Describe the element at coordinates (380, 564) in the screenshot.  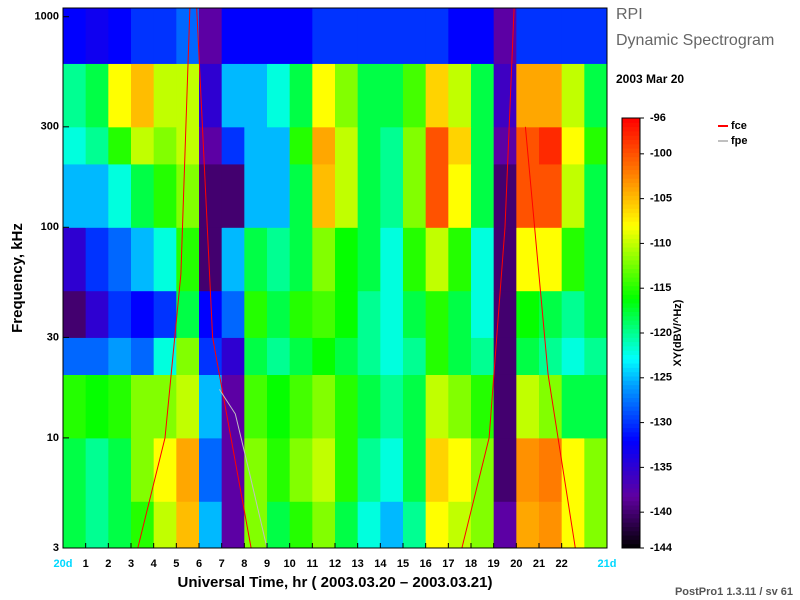
I see `x-tick-label: 14` at that location.